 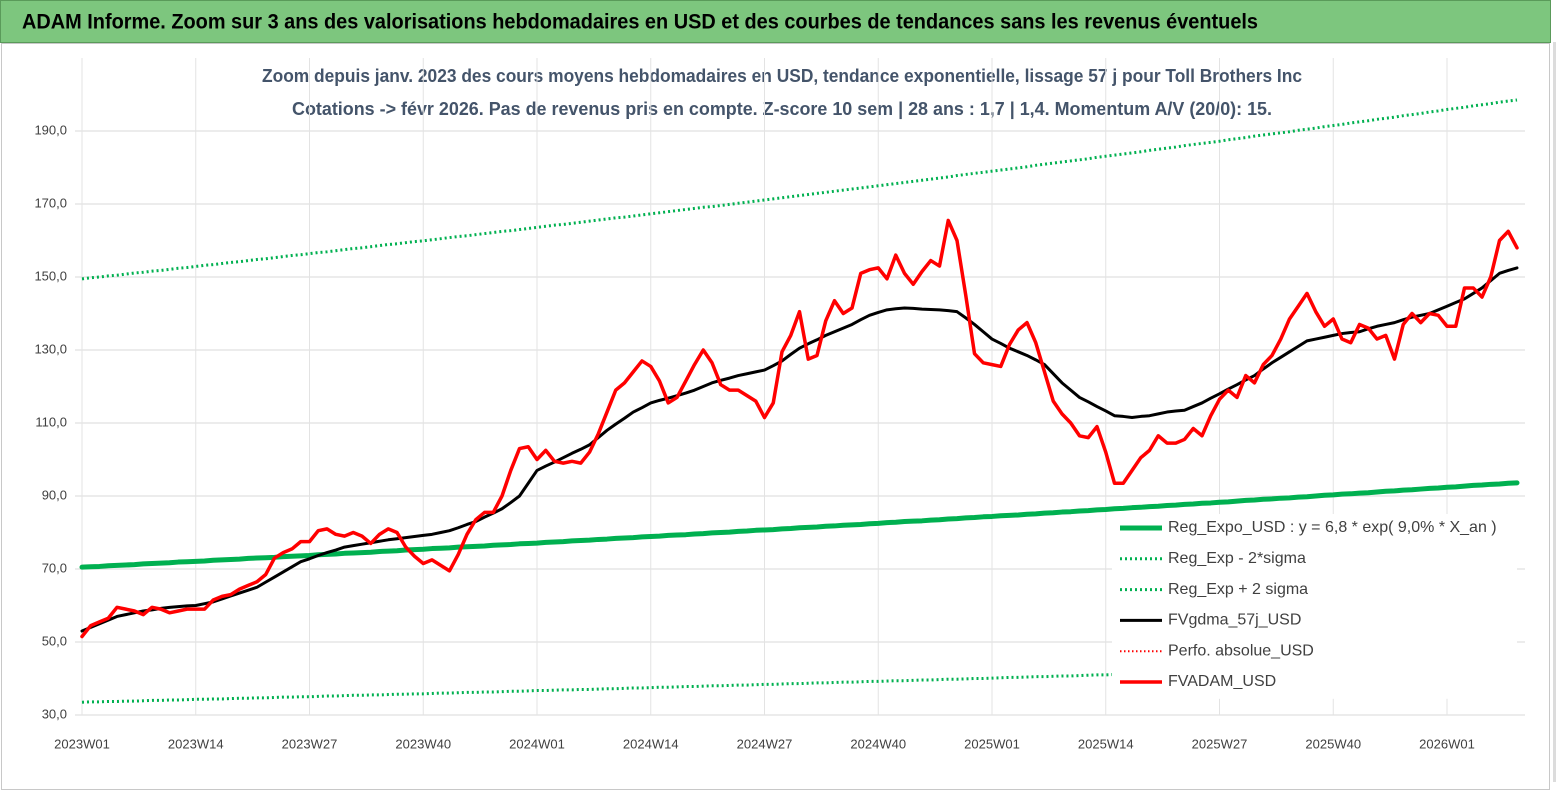 I want to click on y-tick-label: 150,0, so click(x=50, y=275).